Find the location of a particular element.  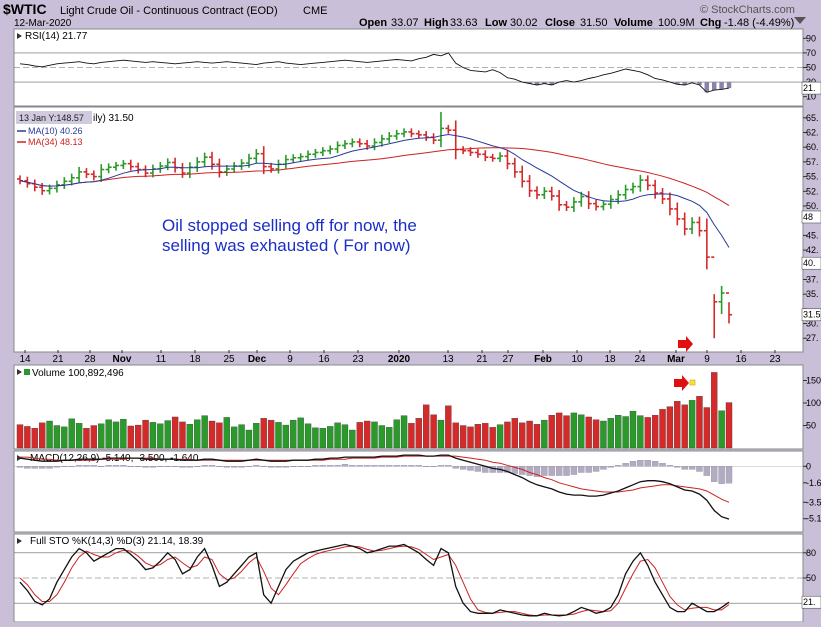

symbol: $WTIC is located at coordinates (25, 9).